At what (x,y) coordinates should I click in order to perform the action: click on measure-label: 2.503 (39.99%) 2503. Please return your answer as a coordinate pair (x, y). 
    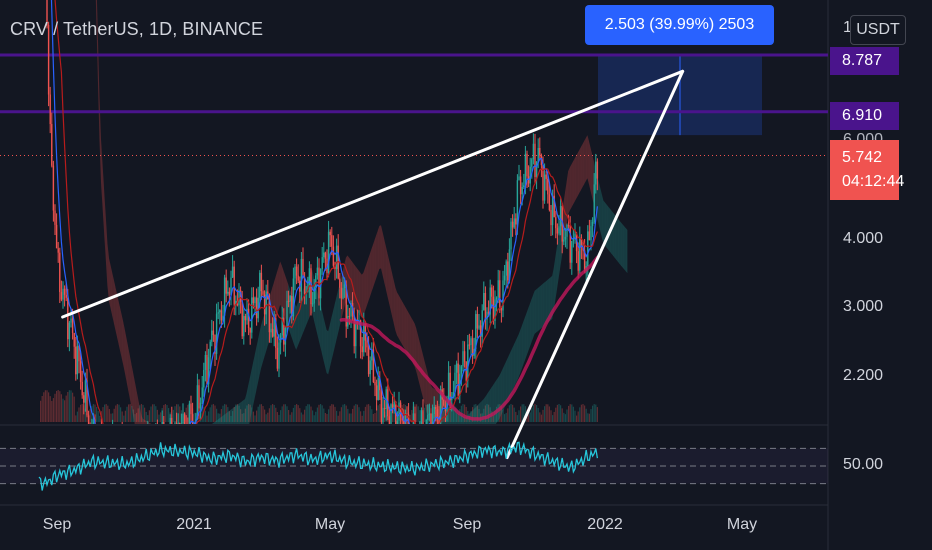
    Looking at the image, I should click on (679, 25).